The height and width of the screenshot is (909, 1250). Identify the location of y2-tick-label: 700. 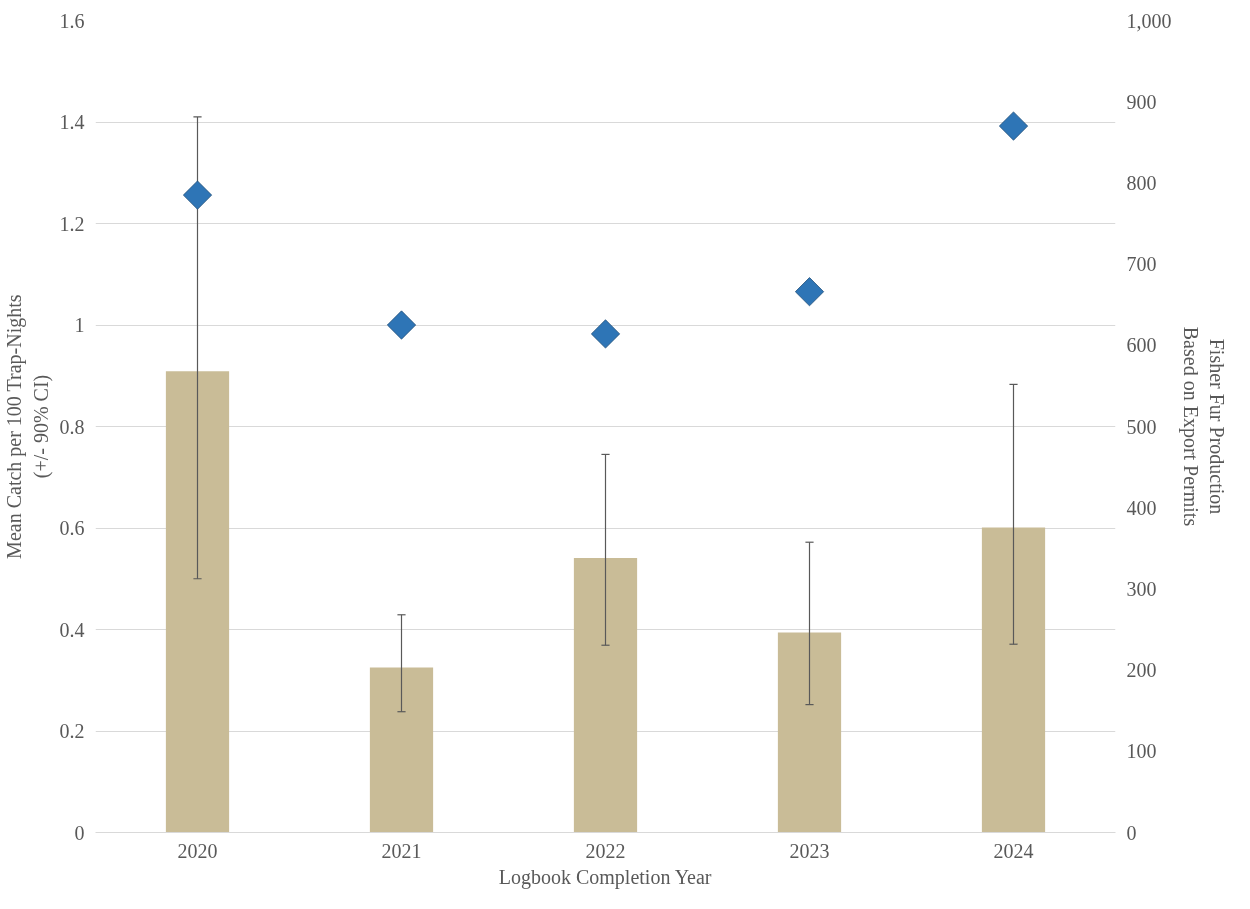
(1141, 264).